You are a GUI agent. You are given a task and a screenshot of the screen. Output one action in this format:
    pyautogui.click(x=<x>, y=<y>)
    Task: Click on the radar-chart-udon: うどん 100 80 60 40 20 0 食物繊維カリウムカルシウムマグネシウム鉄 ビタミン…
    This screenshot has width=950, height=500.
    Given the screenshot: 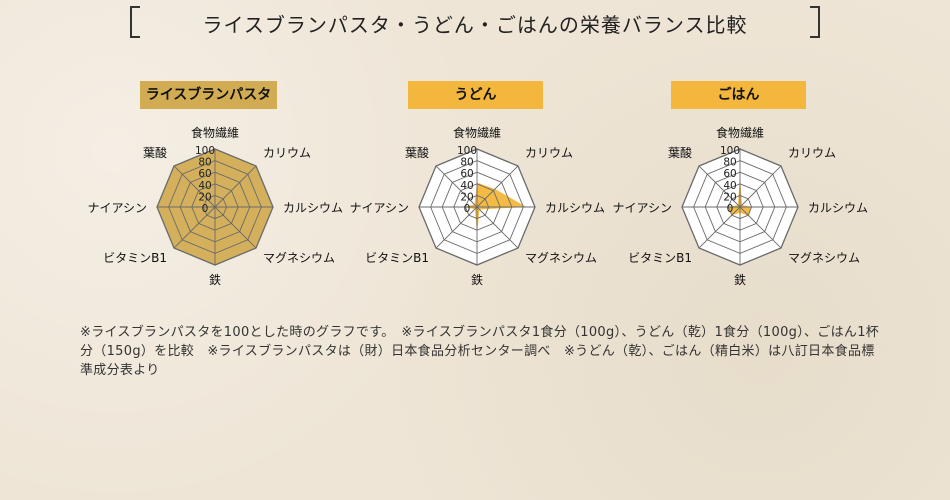 What is the action you would take?
    pyautogui.click(x=477, y=188)
    